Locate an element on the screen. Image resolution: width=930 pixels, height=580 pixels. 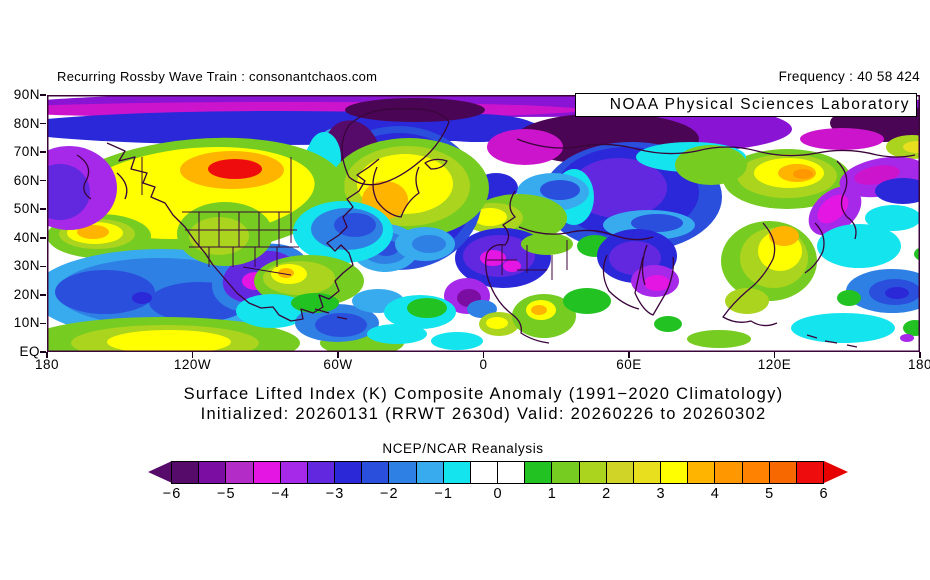
colorbar-left-arrow is located at coordinates (160, 472).